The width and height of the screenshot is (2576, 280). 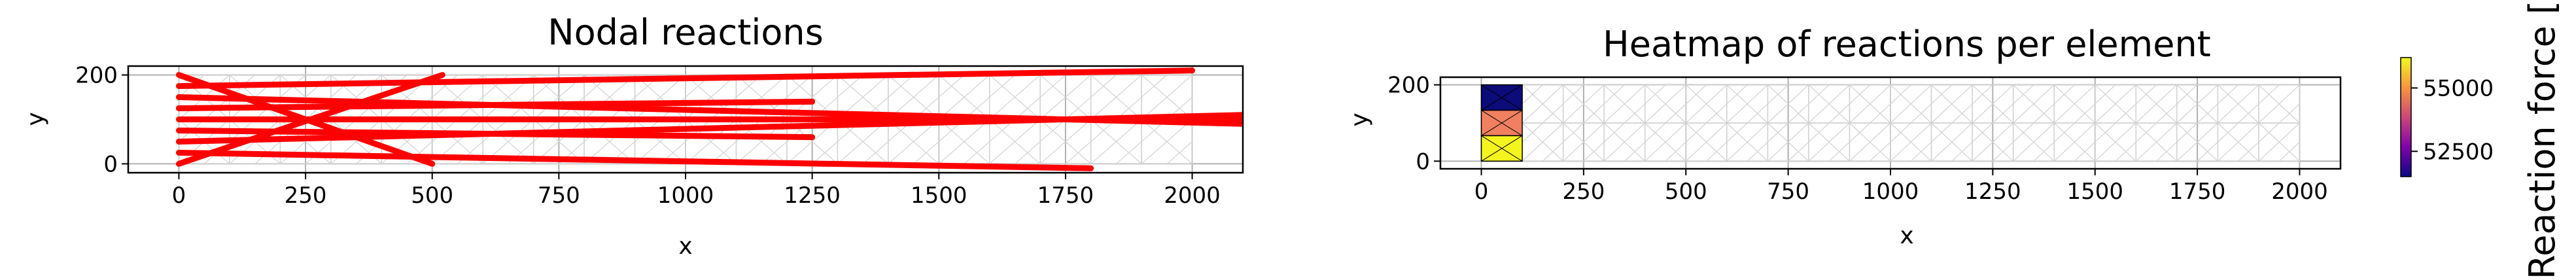 What do you see at coordinates (1502, 148) in the screenshot?
I see `cell-diagonal` at bounding box center [1502, 148].